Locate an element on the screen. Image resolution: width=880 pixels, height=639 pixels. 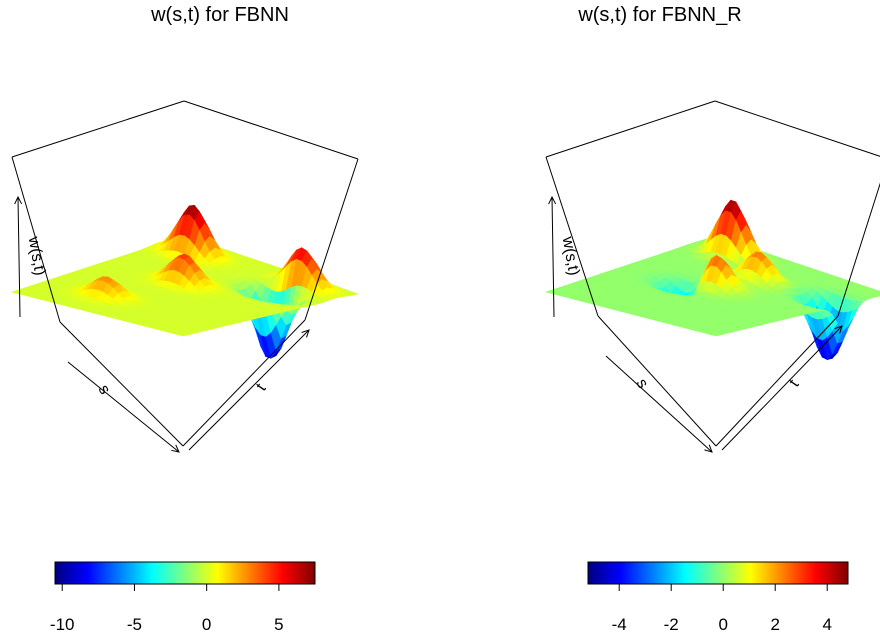
colorbar: -10 -5 0 5 is located at coordinates (183, 597).